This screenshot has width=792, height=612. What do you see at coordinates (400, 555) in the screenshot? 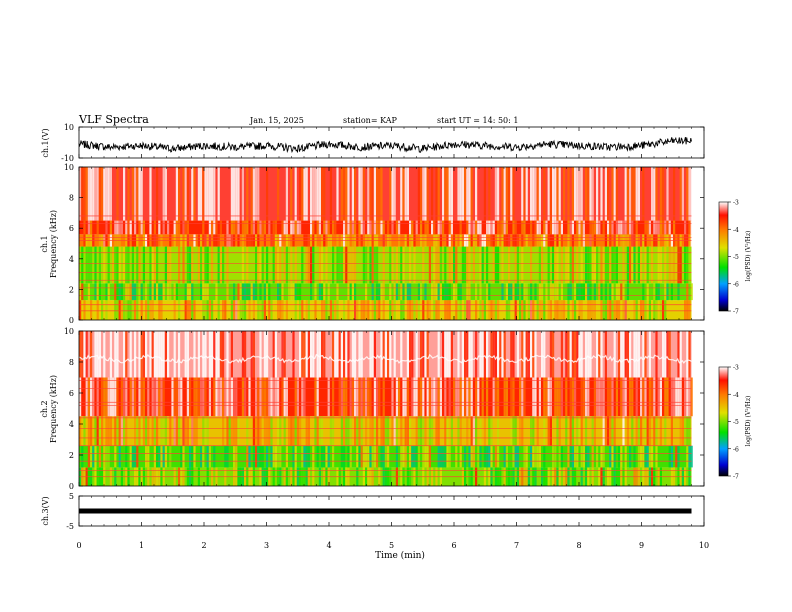
I see `x-axis-label: Time (min)` at bounding box center [400, 555].